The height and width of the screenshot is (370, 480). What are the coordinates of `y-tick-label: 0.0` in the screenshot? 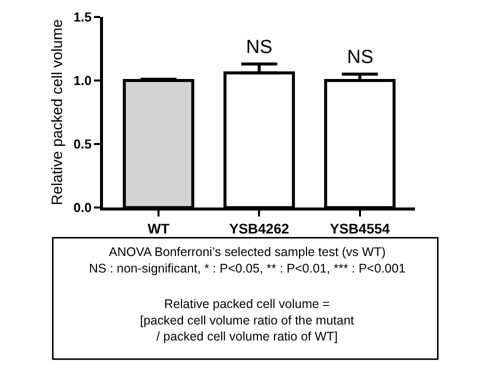 It's located at (83, 208).